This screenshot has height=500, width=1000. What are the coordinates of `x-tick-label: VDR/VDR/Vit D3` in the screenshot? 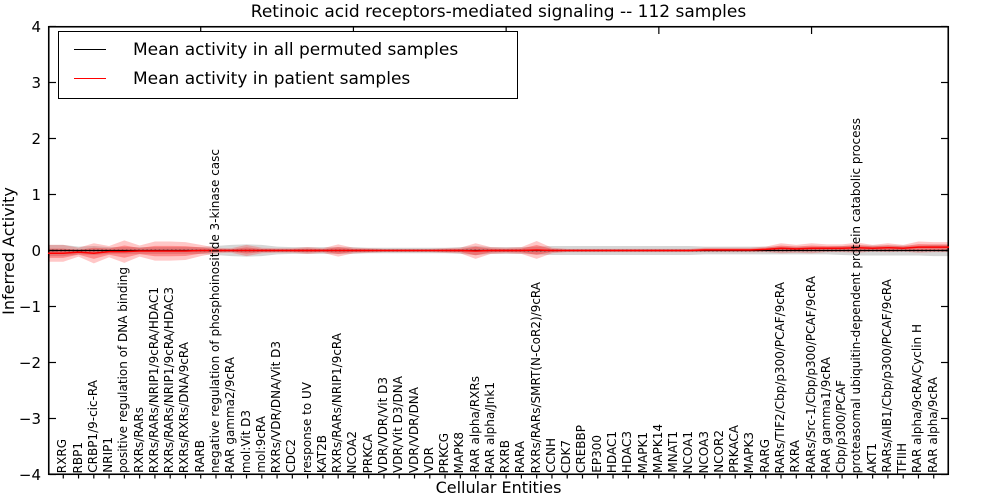 It's located at (382, 424).